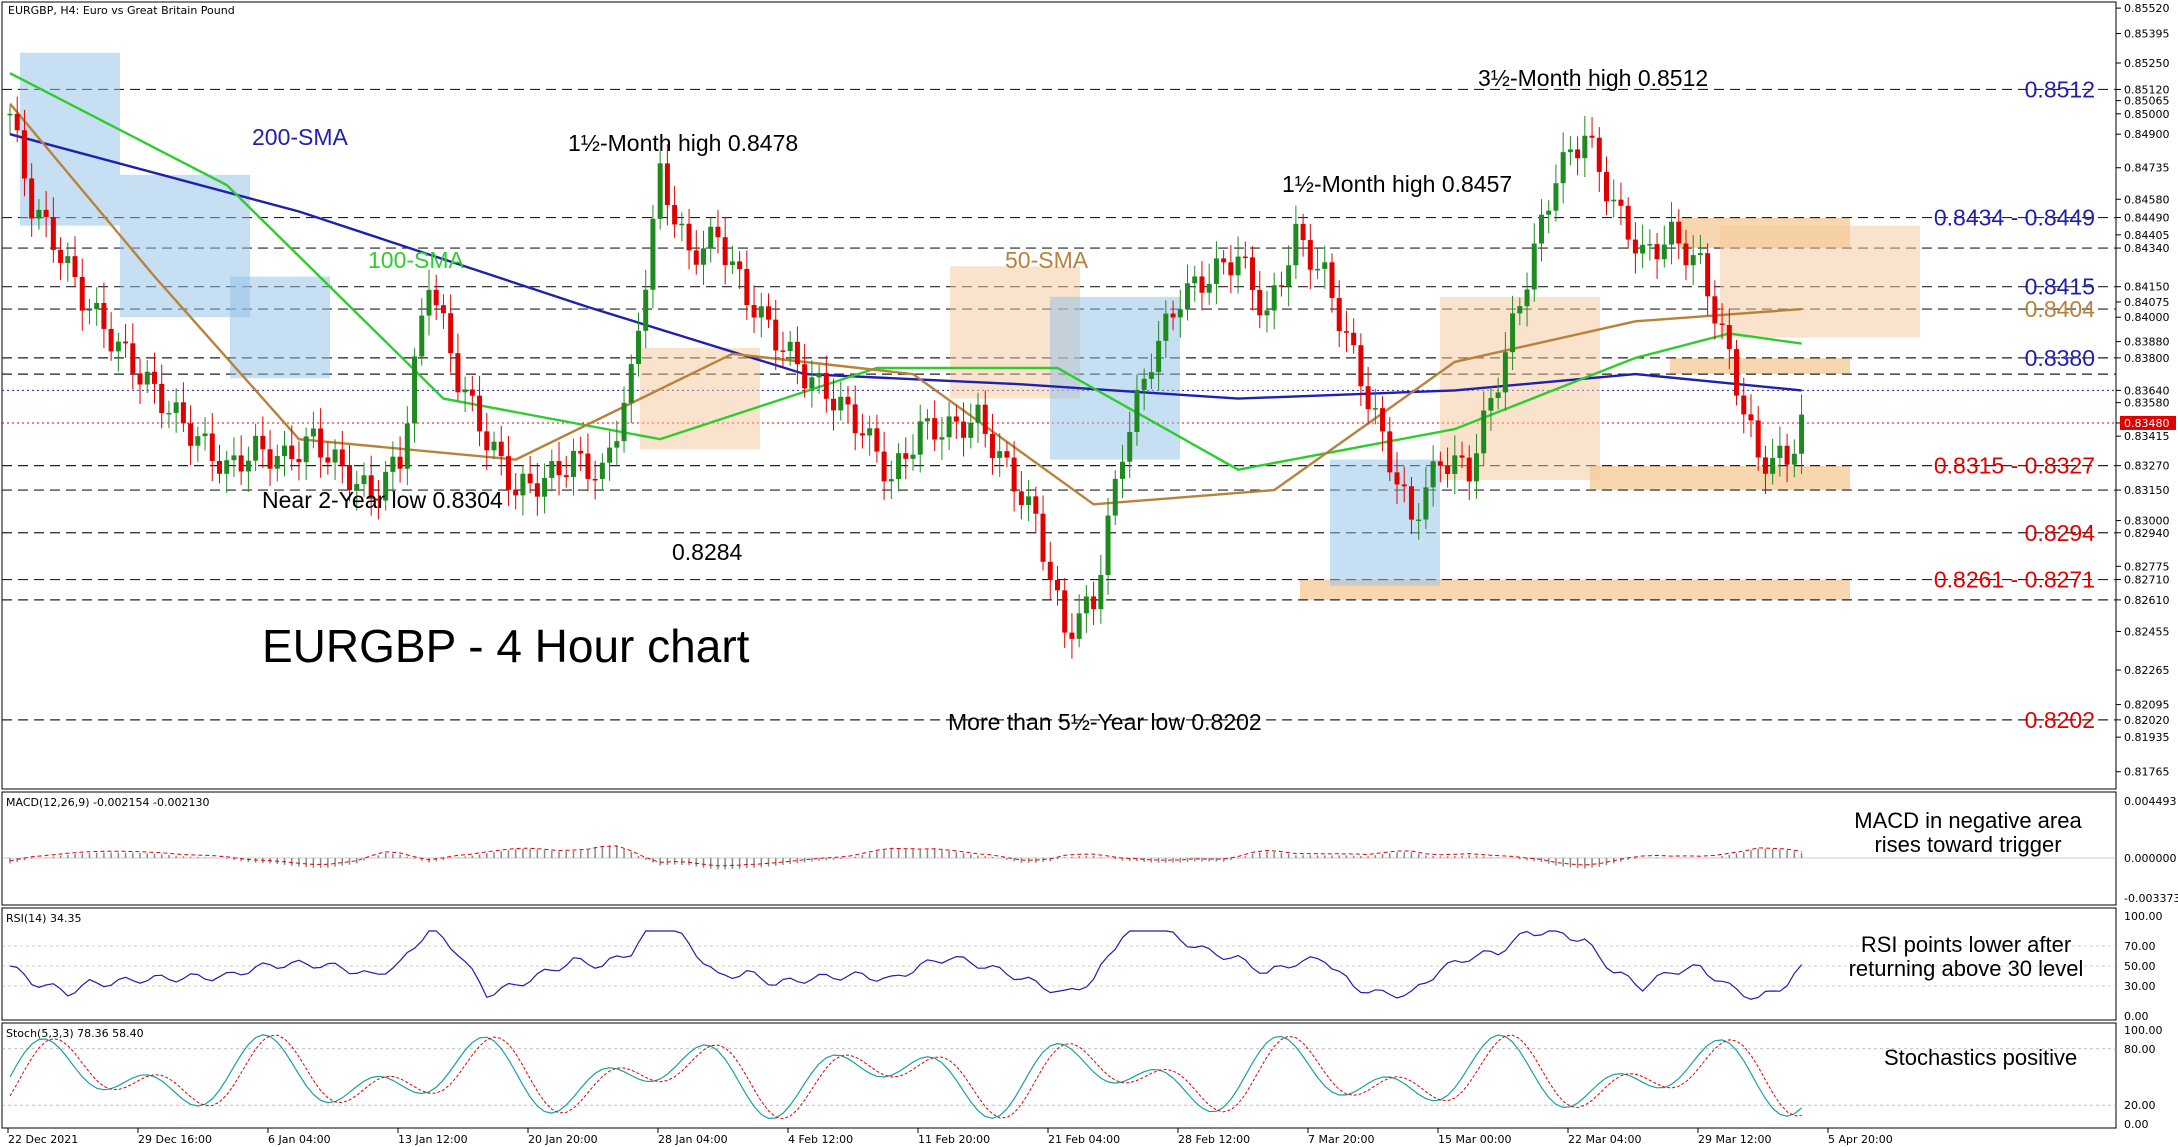 This screenshot has width=2178, height=1147. Describe the element at coordinates (2014, 466) in the screenshot. I see `level-label: 0.8315 - 0.8327` at that location.